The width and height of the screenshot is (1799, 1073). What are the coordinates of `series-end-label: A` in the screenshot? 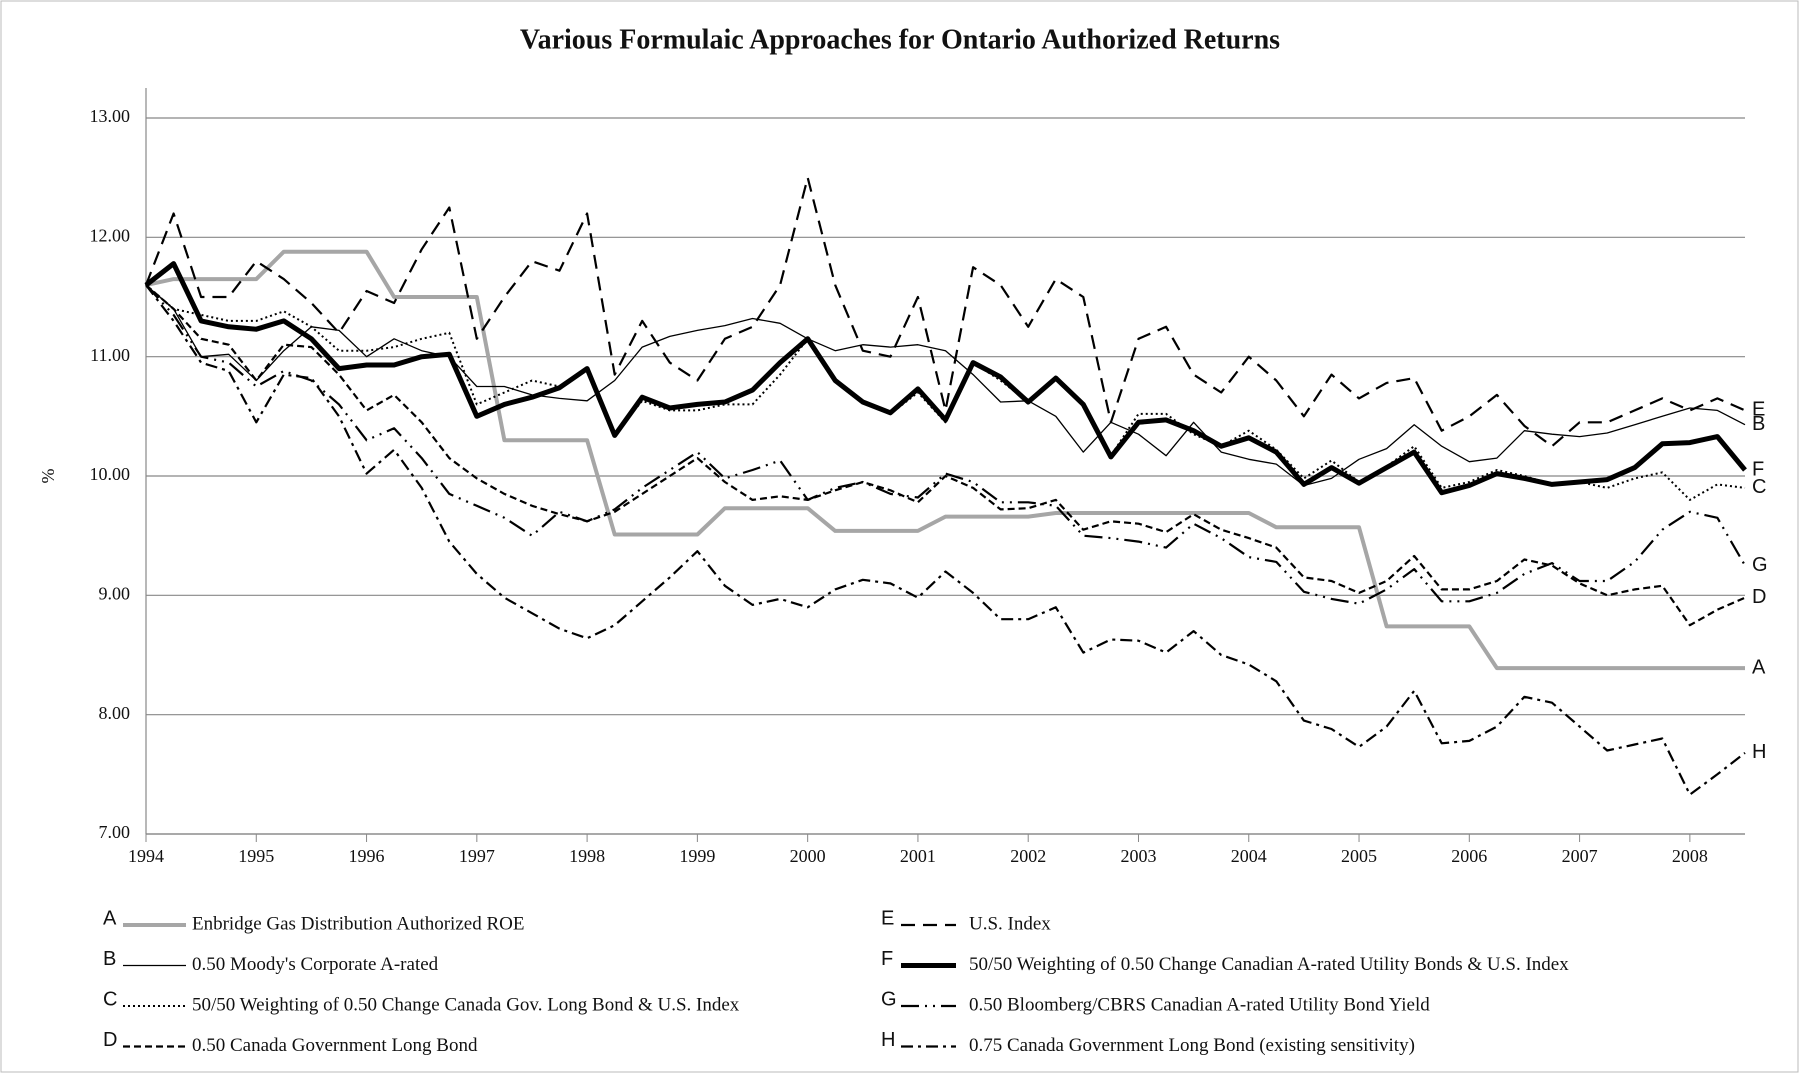 It's located at (1759, 667).